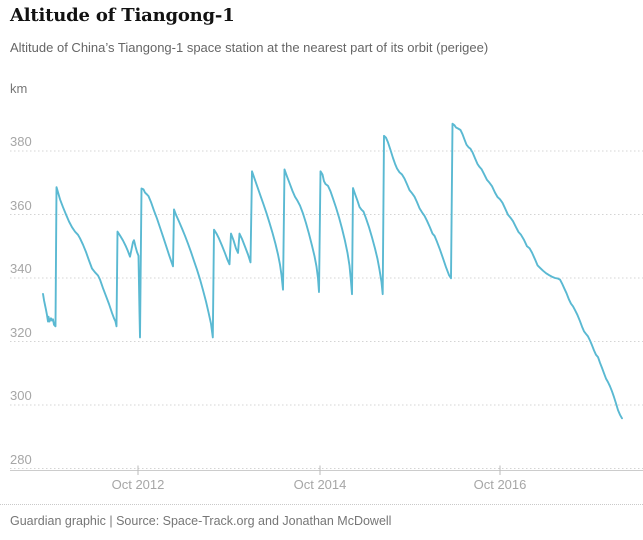 The image size is (643, 540). Describe the element at coordinates (122, 15) in the screenshot. I see `chart-title: Altitude of Tiangong-1` at that location.